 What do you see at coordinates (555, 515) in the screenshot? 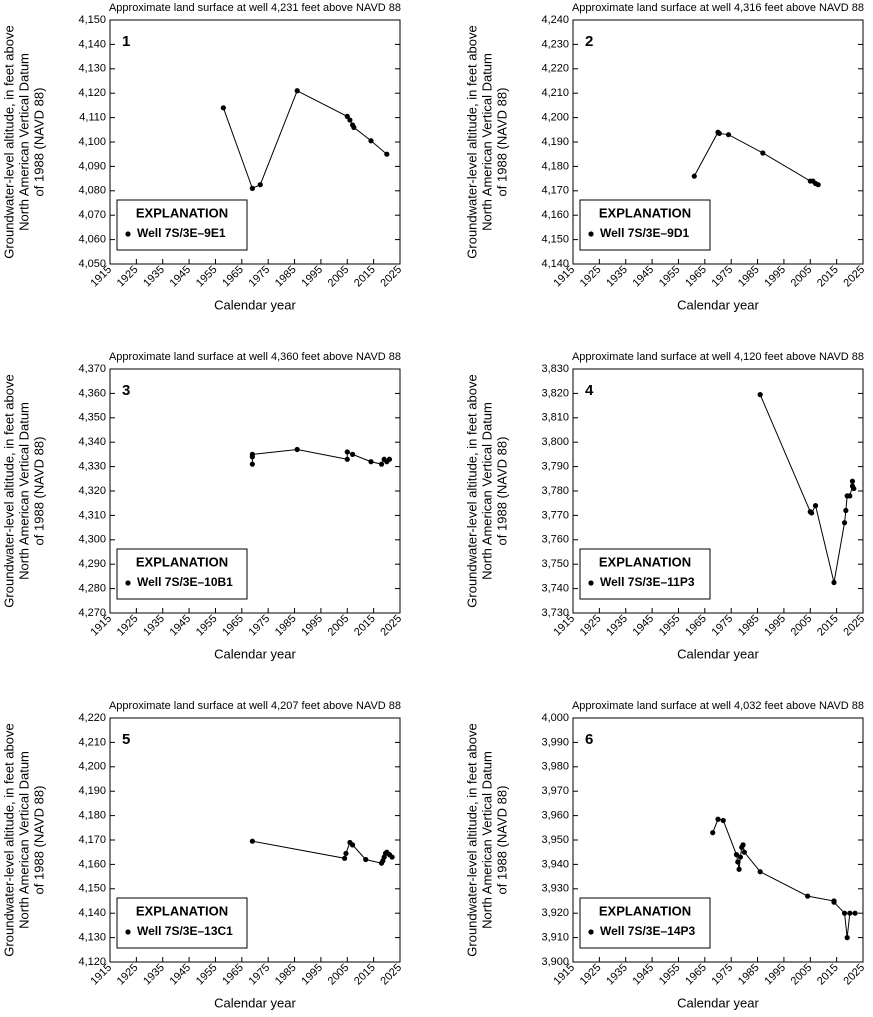
I see `y-tick-label: 3,770` at bounding box center [555, 515].